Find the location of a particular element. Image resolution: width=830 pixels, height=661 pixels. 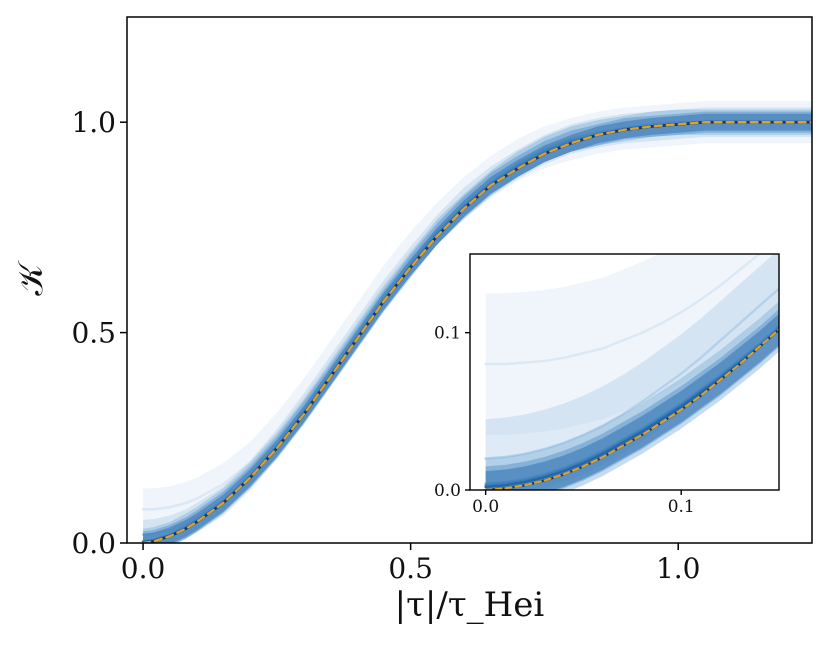

inset-series-7-line is located at coordinates (631, 409).